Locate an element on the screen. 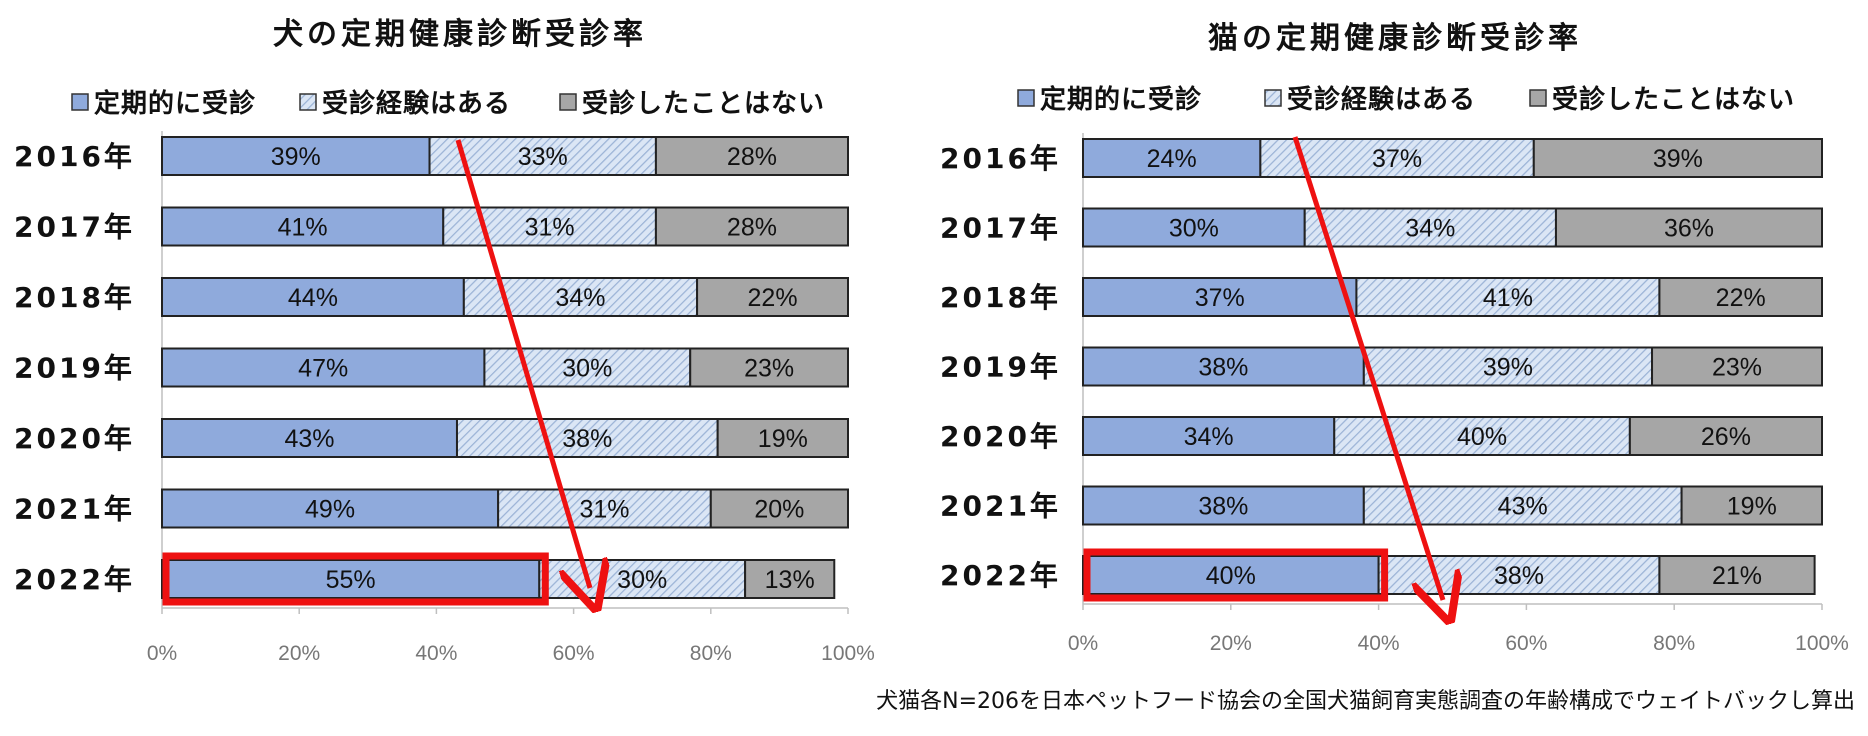 This screenshot has height=736, width=1868. data-label: 49% is located at coordinates (330, 510).